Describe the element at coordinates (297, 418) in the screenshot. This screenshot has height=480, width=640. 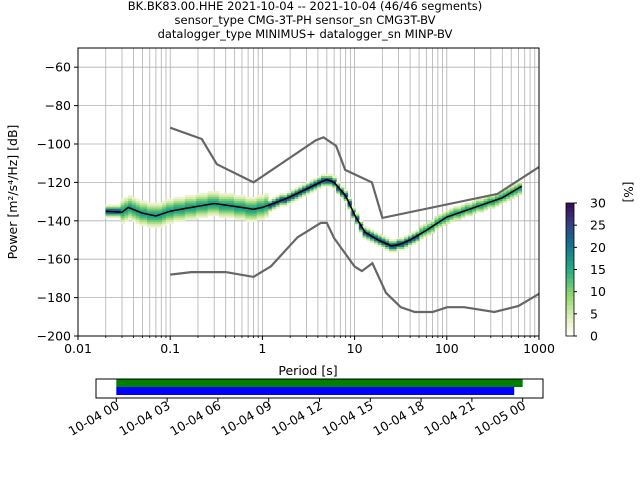
I see `timeline-tick-label: 10-04 12` at that location.